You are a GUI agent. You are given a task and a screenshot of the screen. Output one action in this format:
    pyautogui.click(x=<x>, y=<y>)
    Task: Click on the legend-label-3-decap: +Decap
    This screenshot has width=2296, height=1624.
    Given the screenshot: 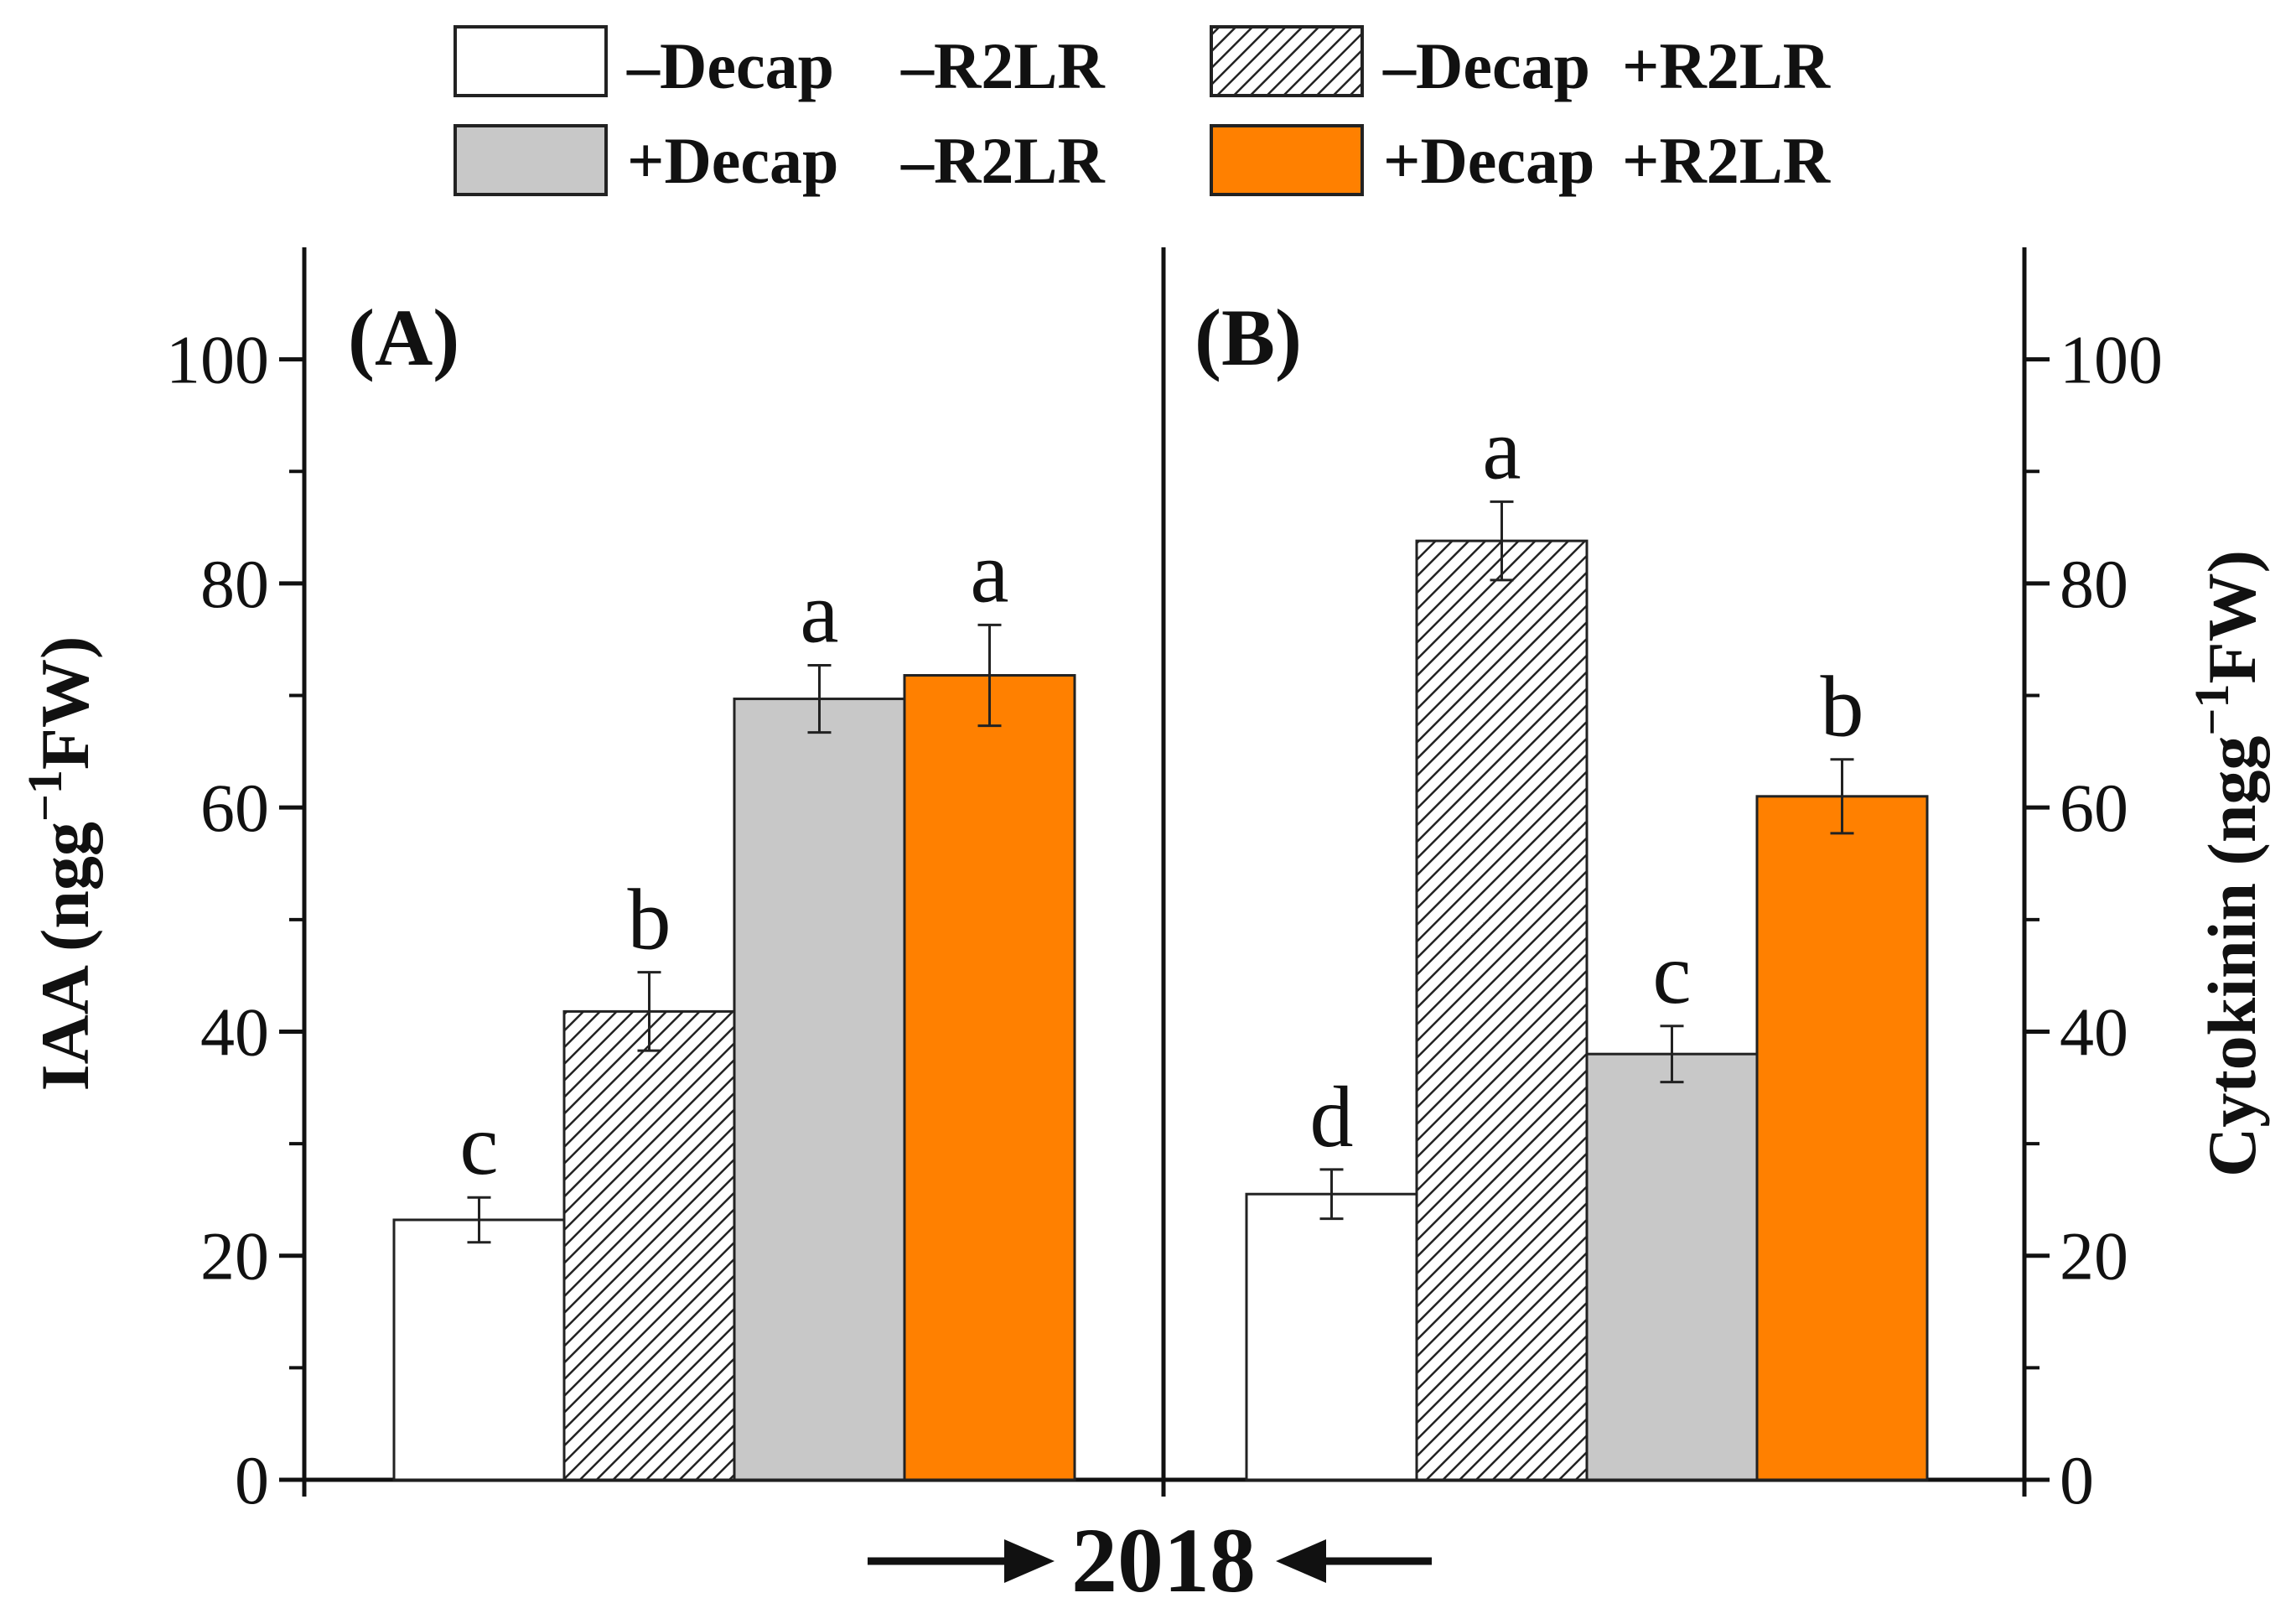 What is the action you would take?
    pyautogui.click(x=732, y=160)
    